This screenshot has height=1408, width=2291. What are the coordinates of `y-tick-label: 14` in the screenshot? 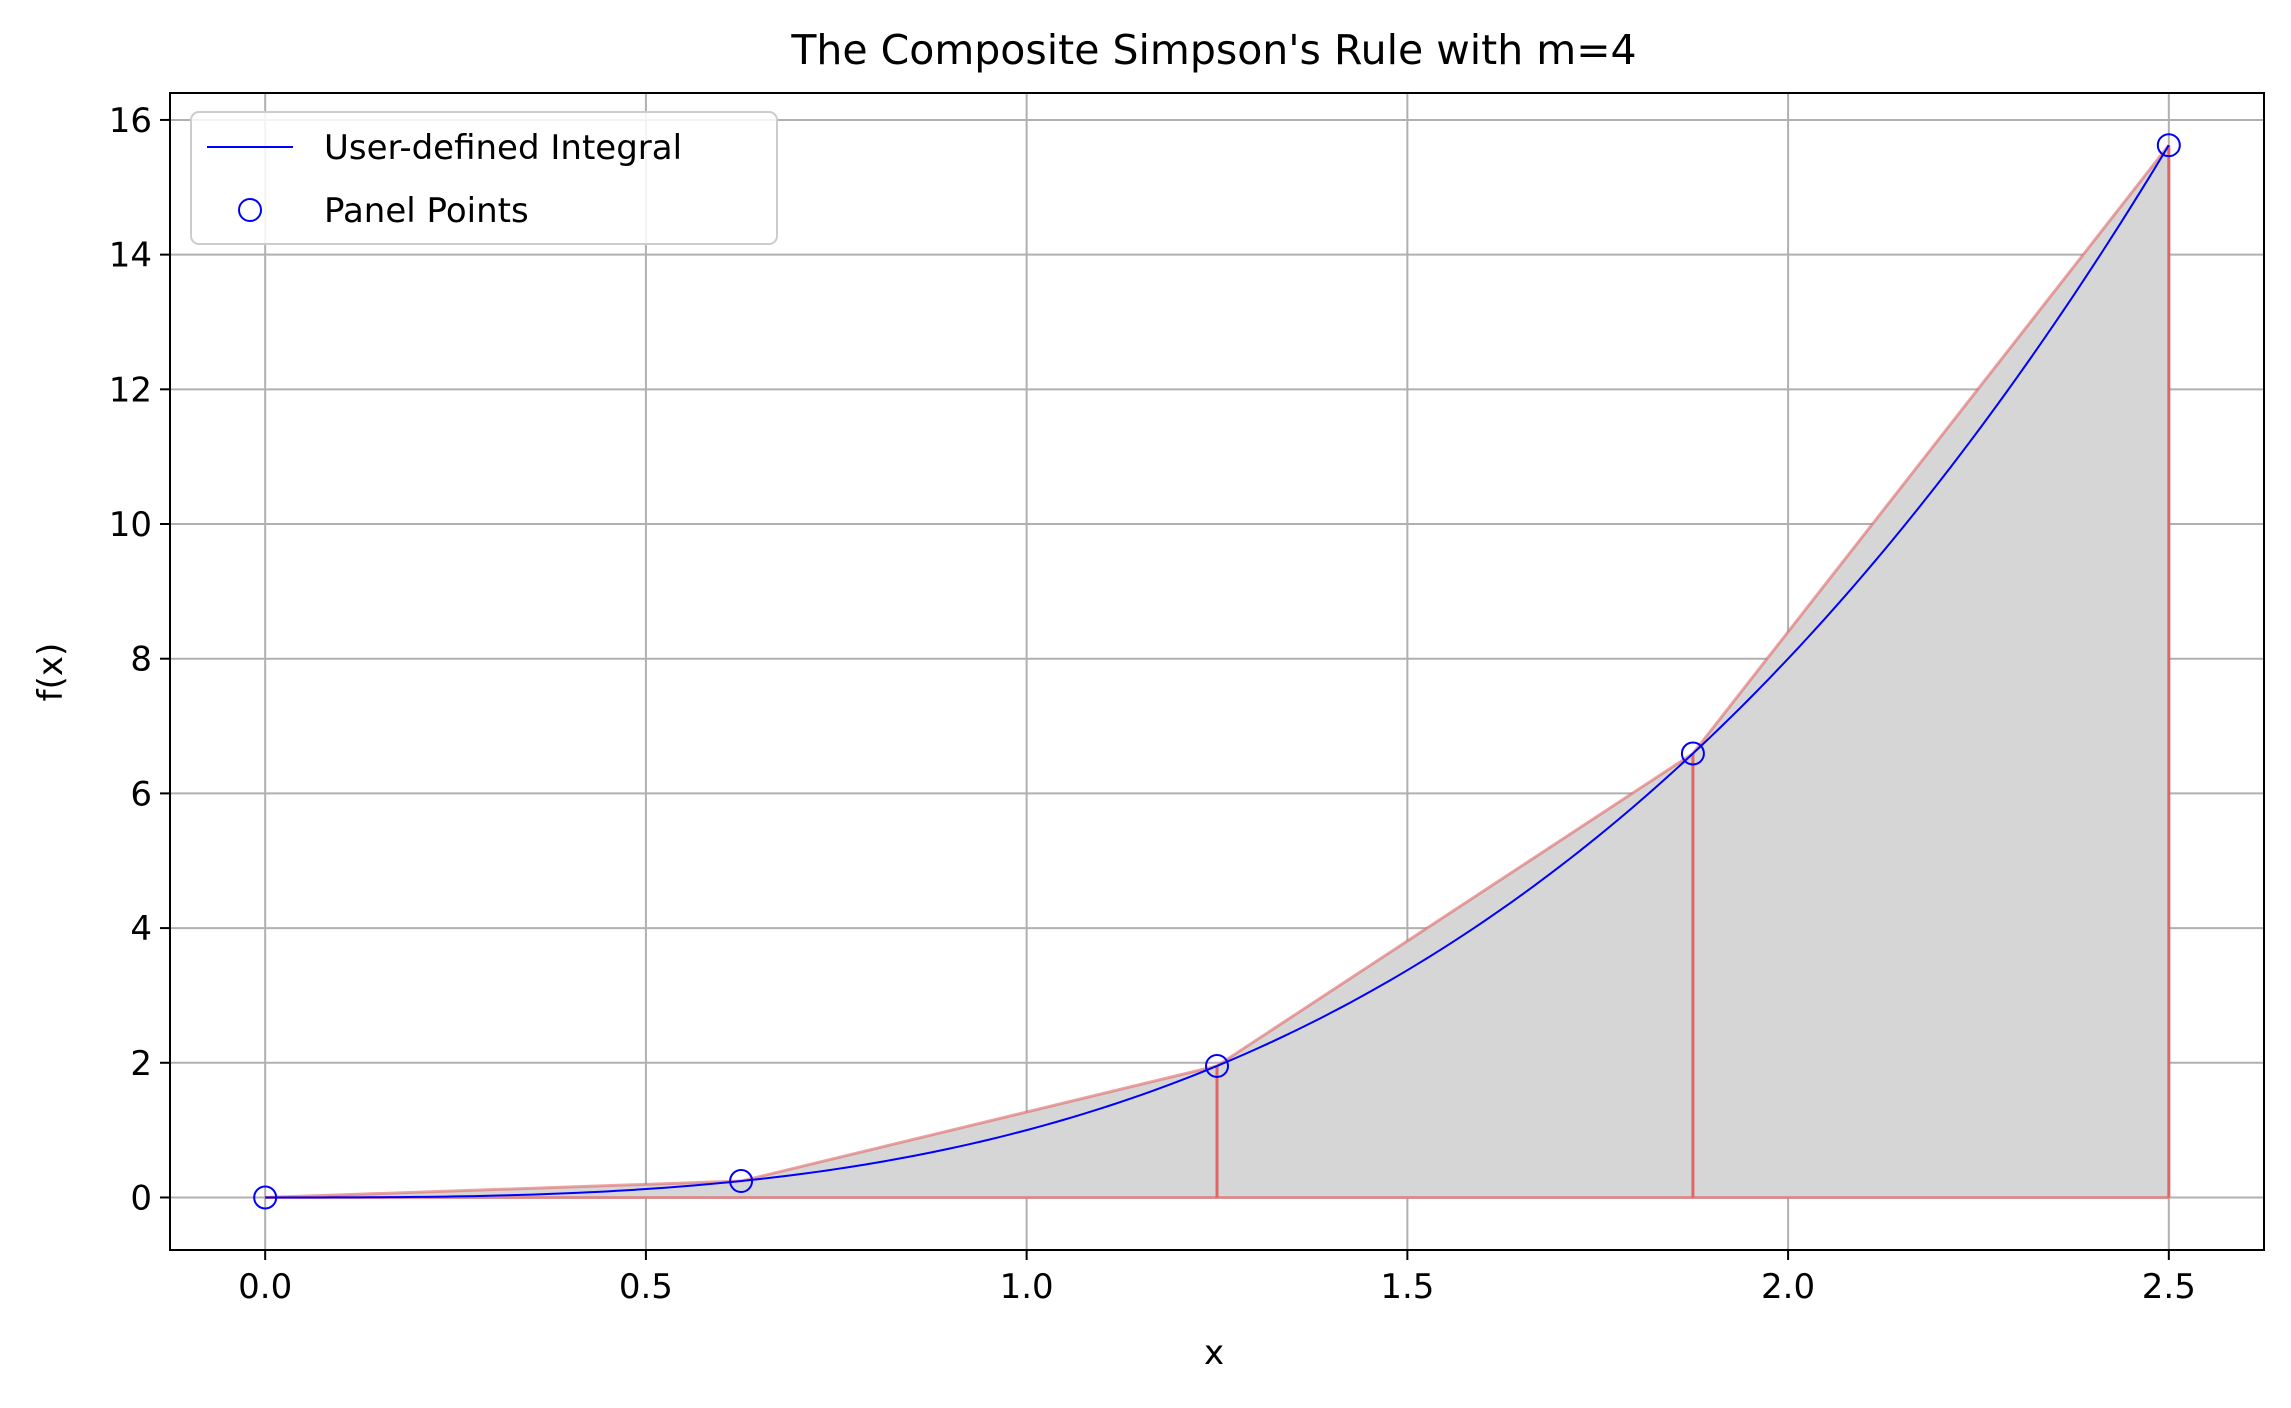 It's located at (130, 256).